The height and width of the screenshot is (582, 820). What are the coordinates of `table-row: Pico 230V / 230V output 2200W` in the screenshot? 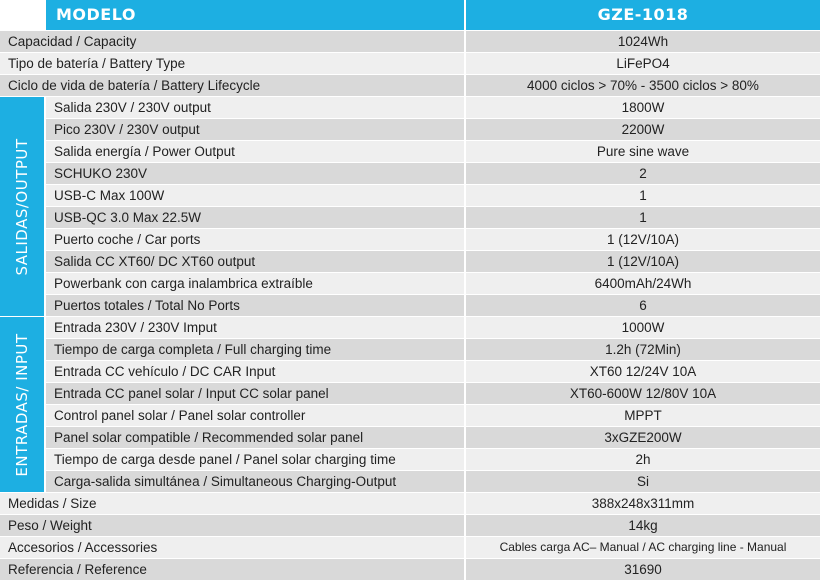 It's located at (410, 129).